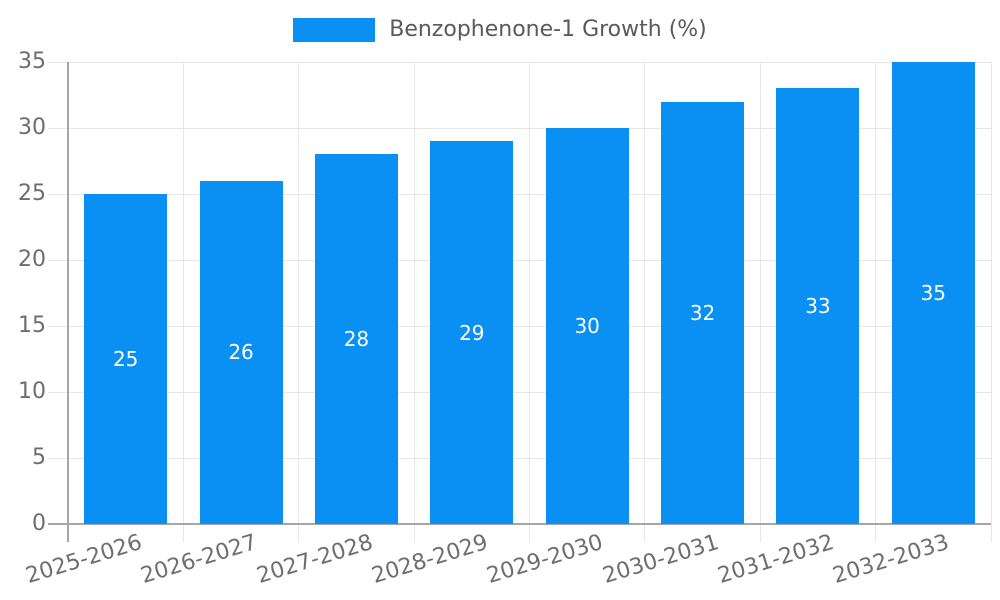 Image resolution: width=1000 pixels, height=600 pixels. What do you see at coordinates (429, 560) in the screenshot?
I see `x-tick-label: 2028-2029` at bounding box center [429, 560].